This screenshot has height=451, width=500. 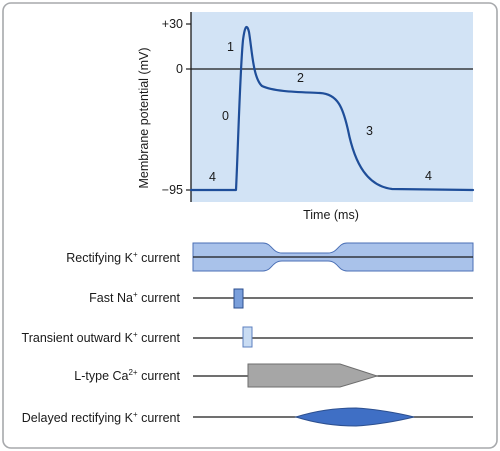 What do you see at coordinates (134, 297) in the screenshot?
I see `current-label-fast-na: Fast Na+ current` at bounding box center [134, 297].